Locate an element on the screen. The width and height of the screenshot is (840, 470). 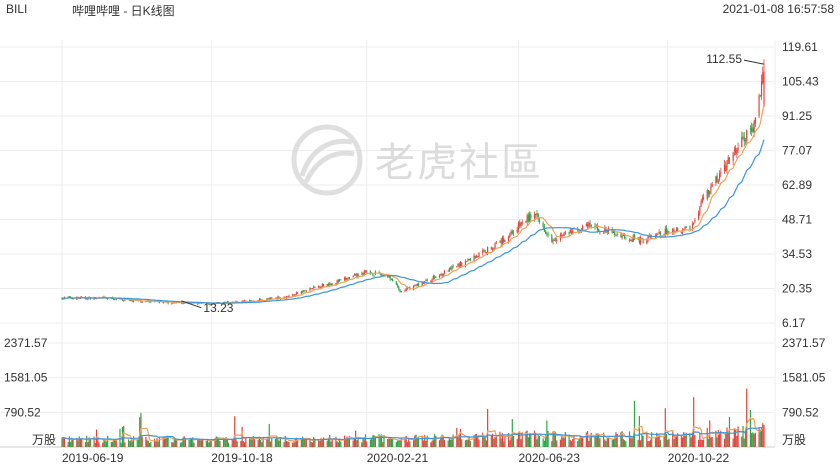
price-tick-label: 91.25 is located at coordinates (797, 116).